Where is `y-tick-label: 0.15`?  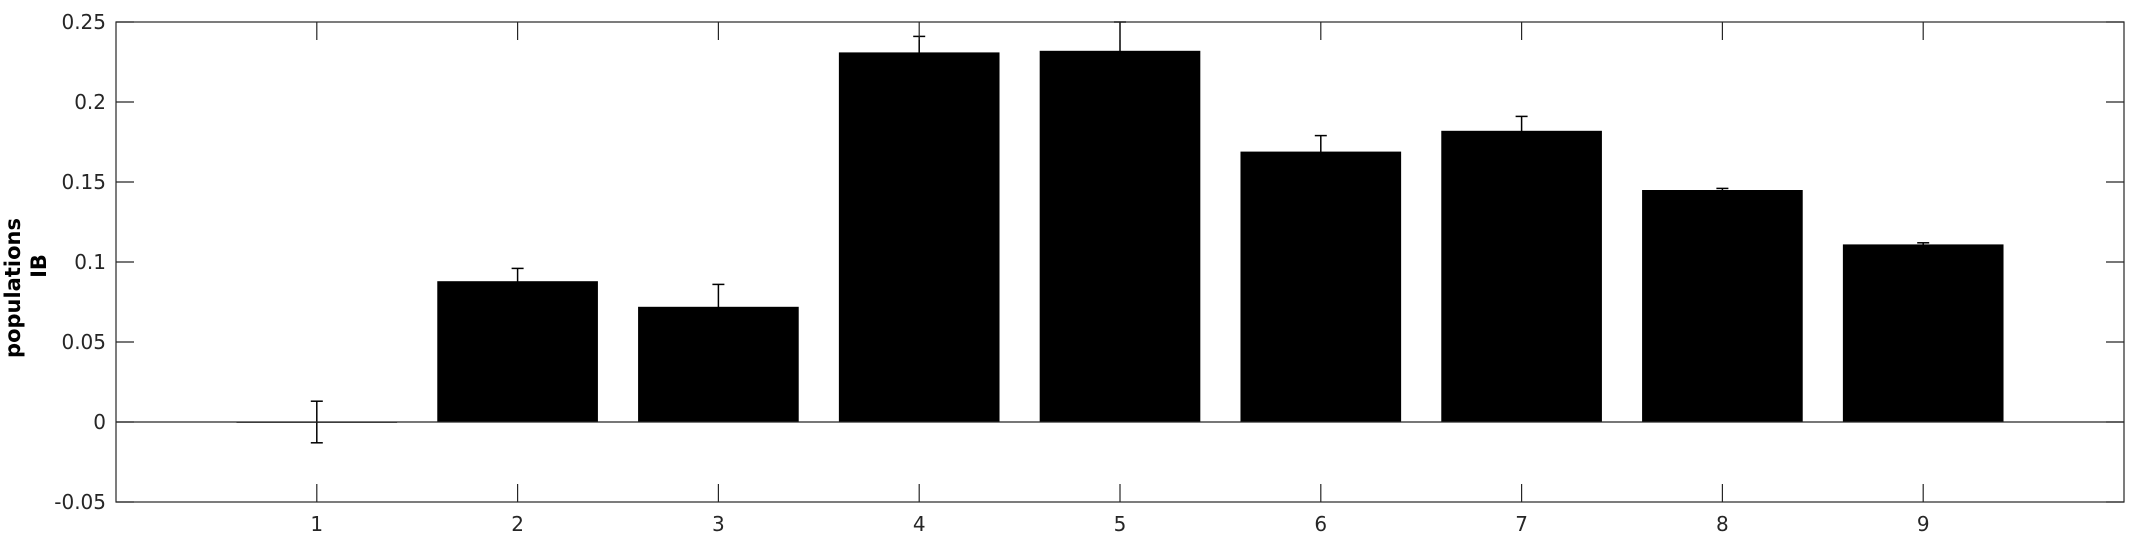 y-tick-label: 0.15 is located at coordinates (83, 182).